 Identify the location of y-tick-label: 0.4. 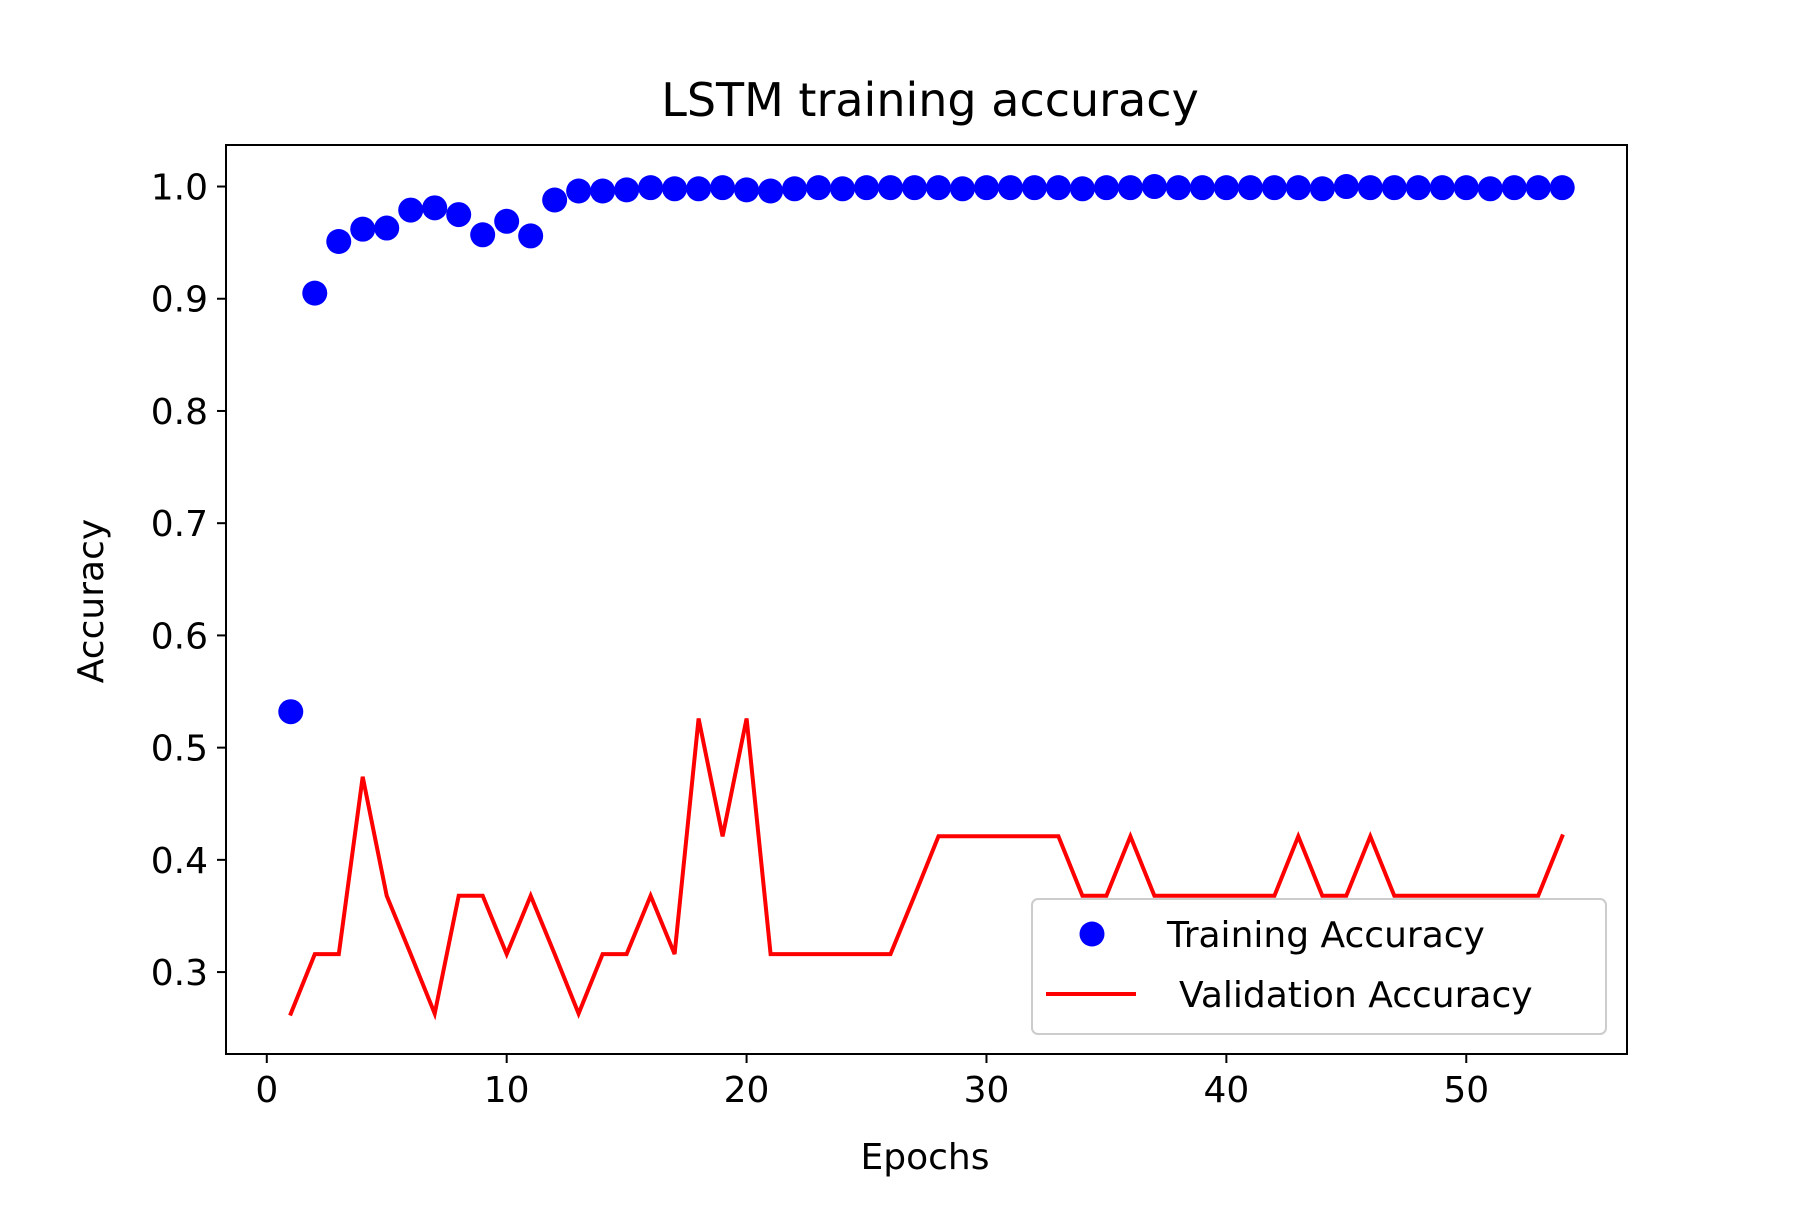
(179, 861).